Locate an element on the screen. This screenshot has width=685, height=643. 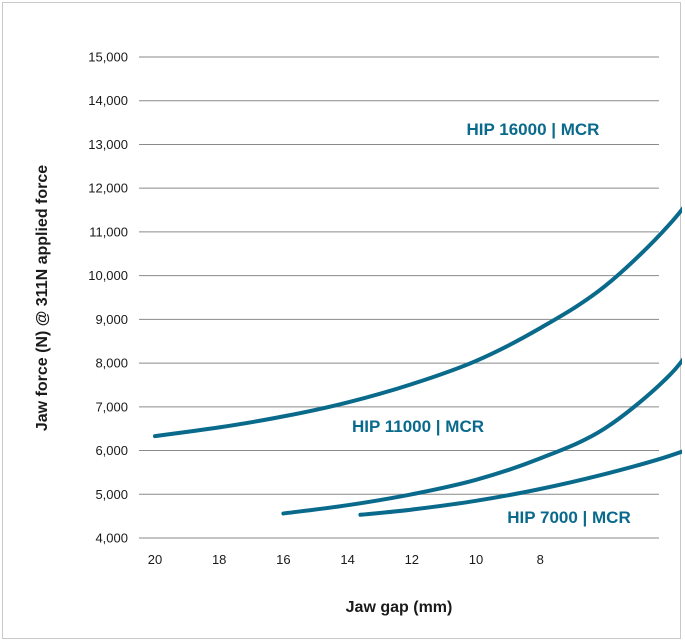
y-tick-label: 4,000 is located at coordinates (111, 538).